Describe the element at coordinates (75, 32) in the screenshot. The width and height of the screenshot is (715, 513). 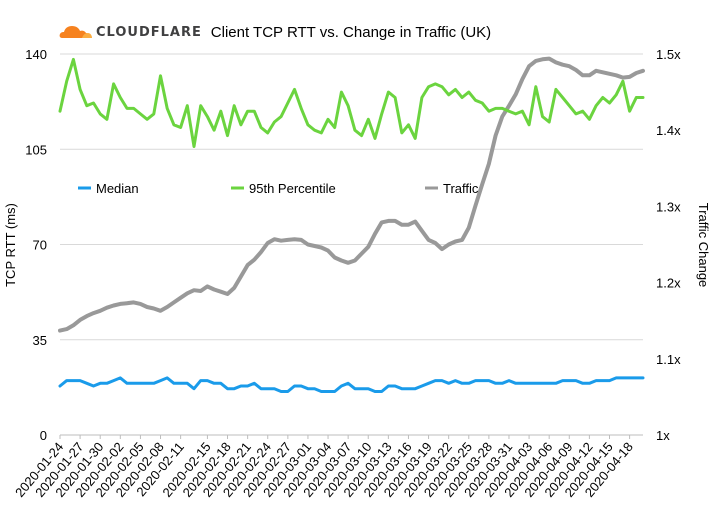
I see `cloud-icon` at that location.